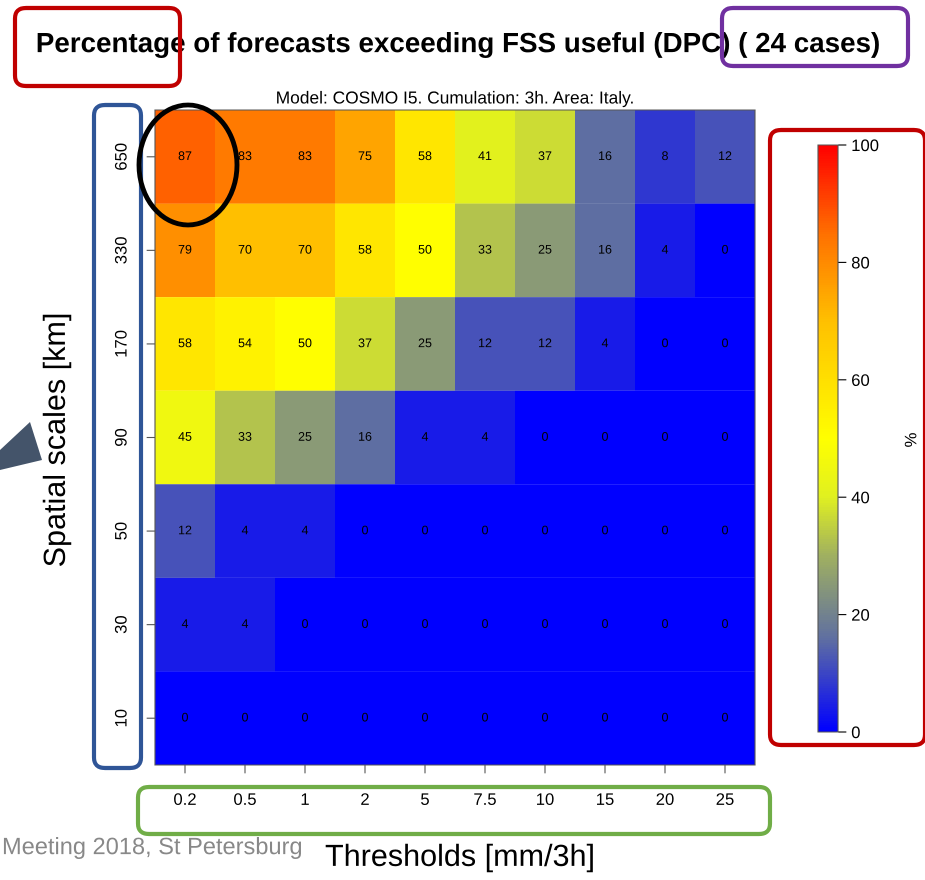 This screenshot has width=925, height=880. Describe the element at coordinates (455, 99) in the screenshot. I see `chart-subtitle: Model: COSMO I5. Cumulation: 3h. Area: Italy.` at that location.